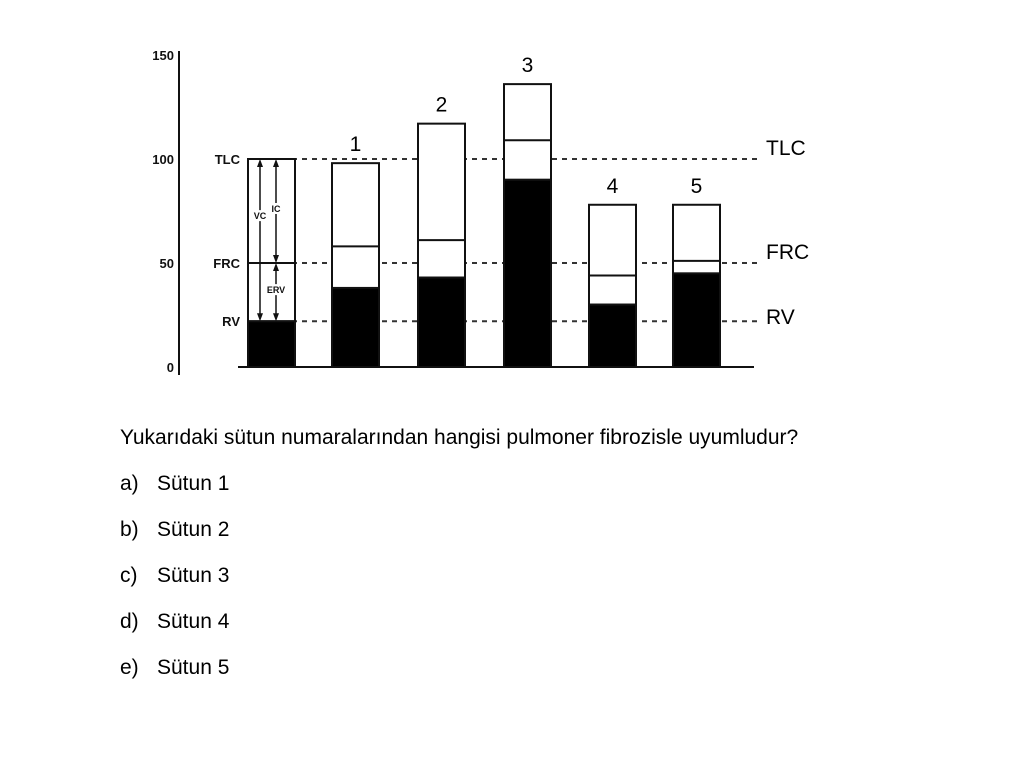  What do you see at coordinates (276, 163) in the screenshot?
I see `ic-arrow-head-top` at bounding box center [276, 163].